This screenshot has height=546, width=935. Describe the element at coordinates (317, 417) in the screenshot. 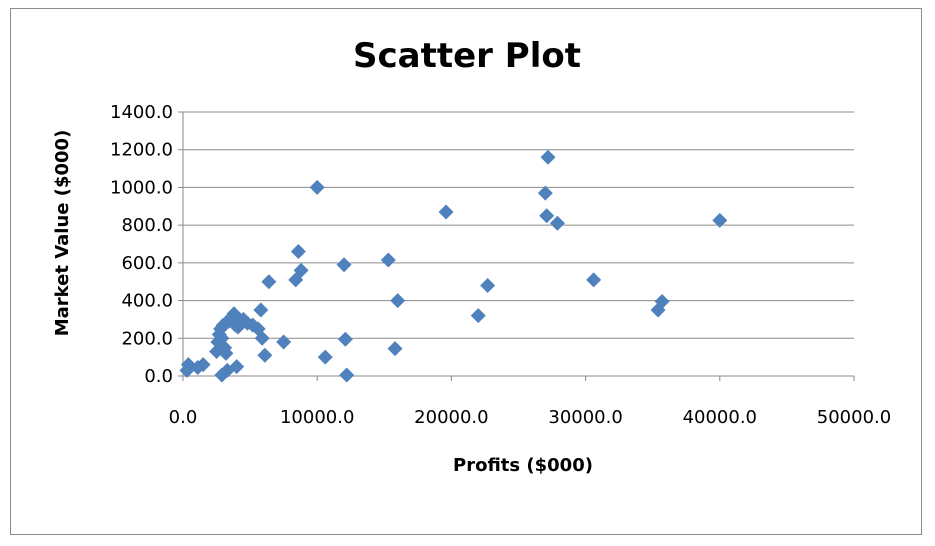

I see `x-tick-label: 10000.0` at that location.